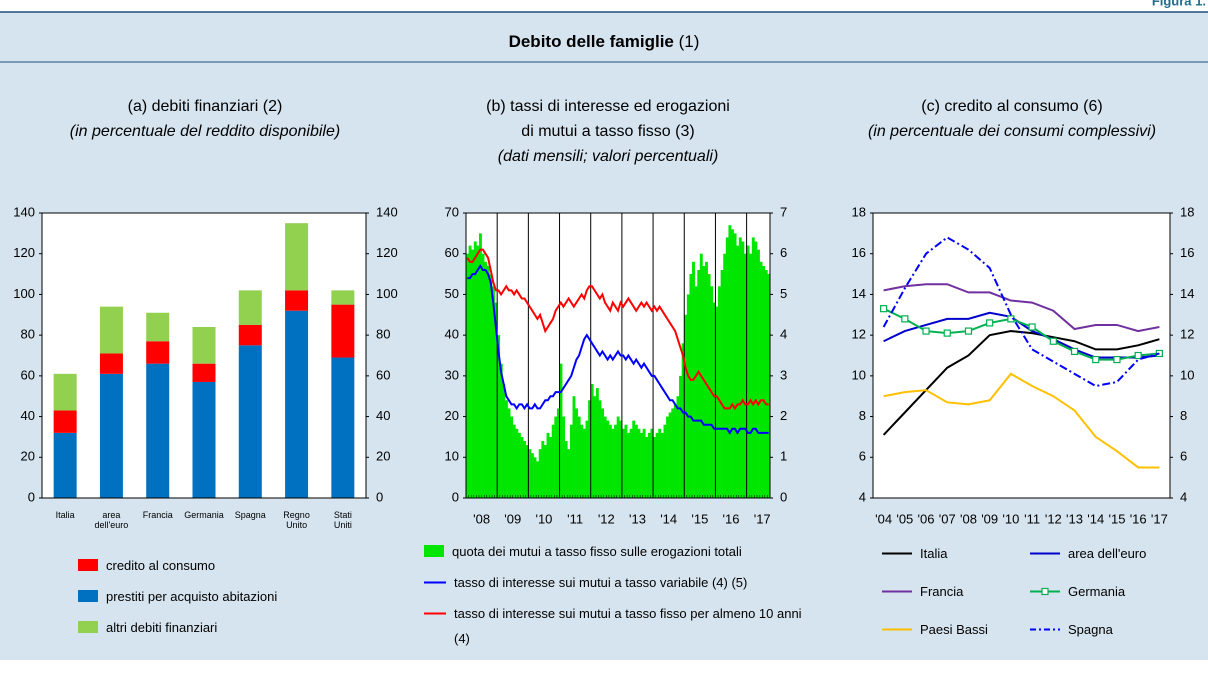  Describe the element at coordinates (783, 252) in the screenshot. I see `y2-tick-label: 6` at that location.